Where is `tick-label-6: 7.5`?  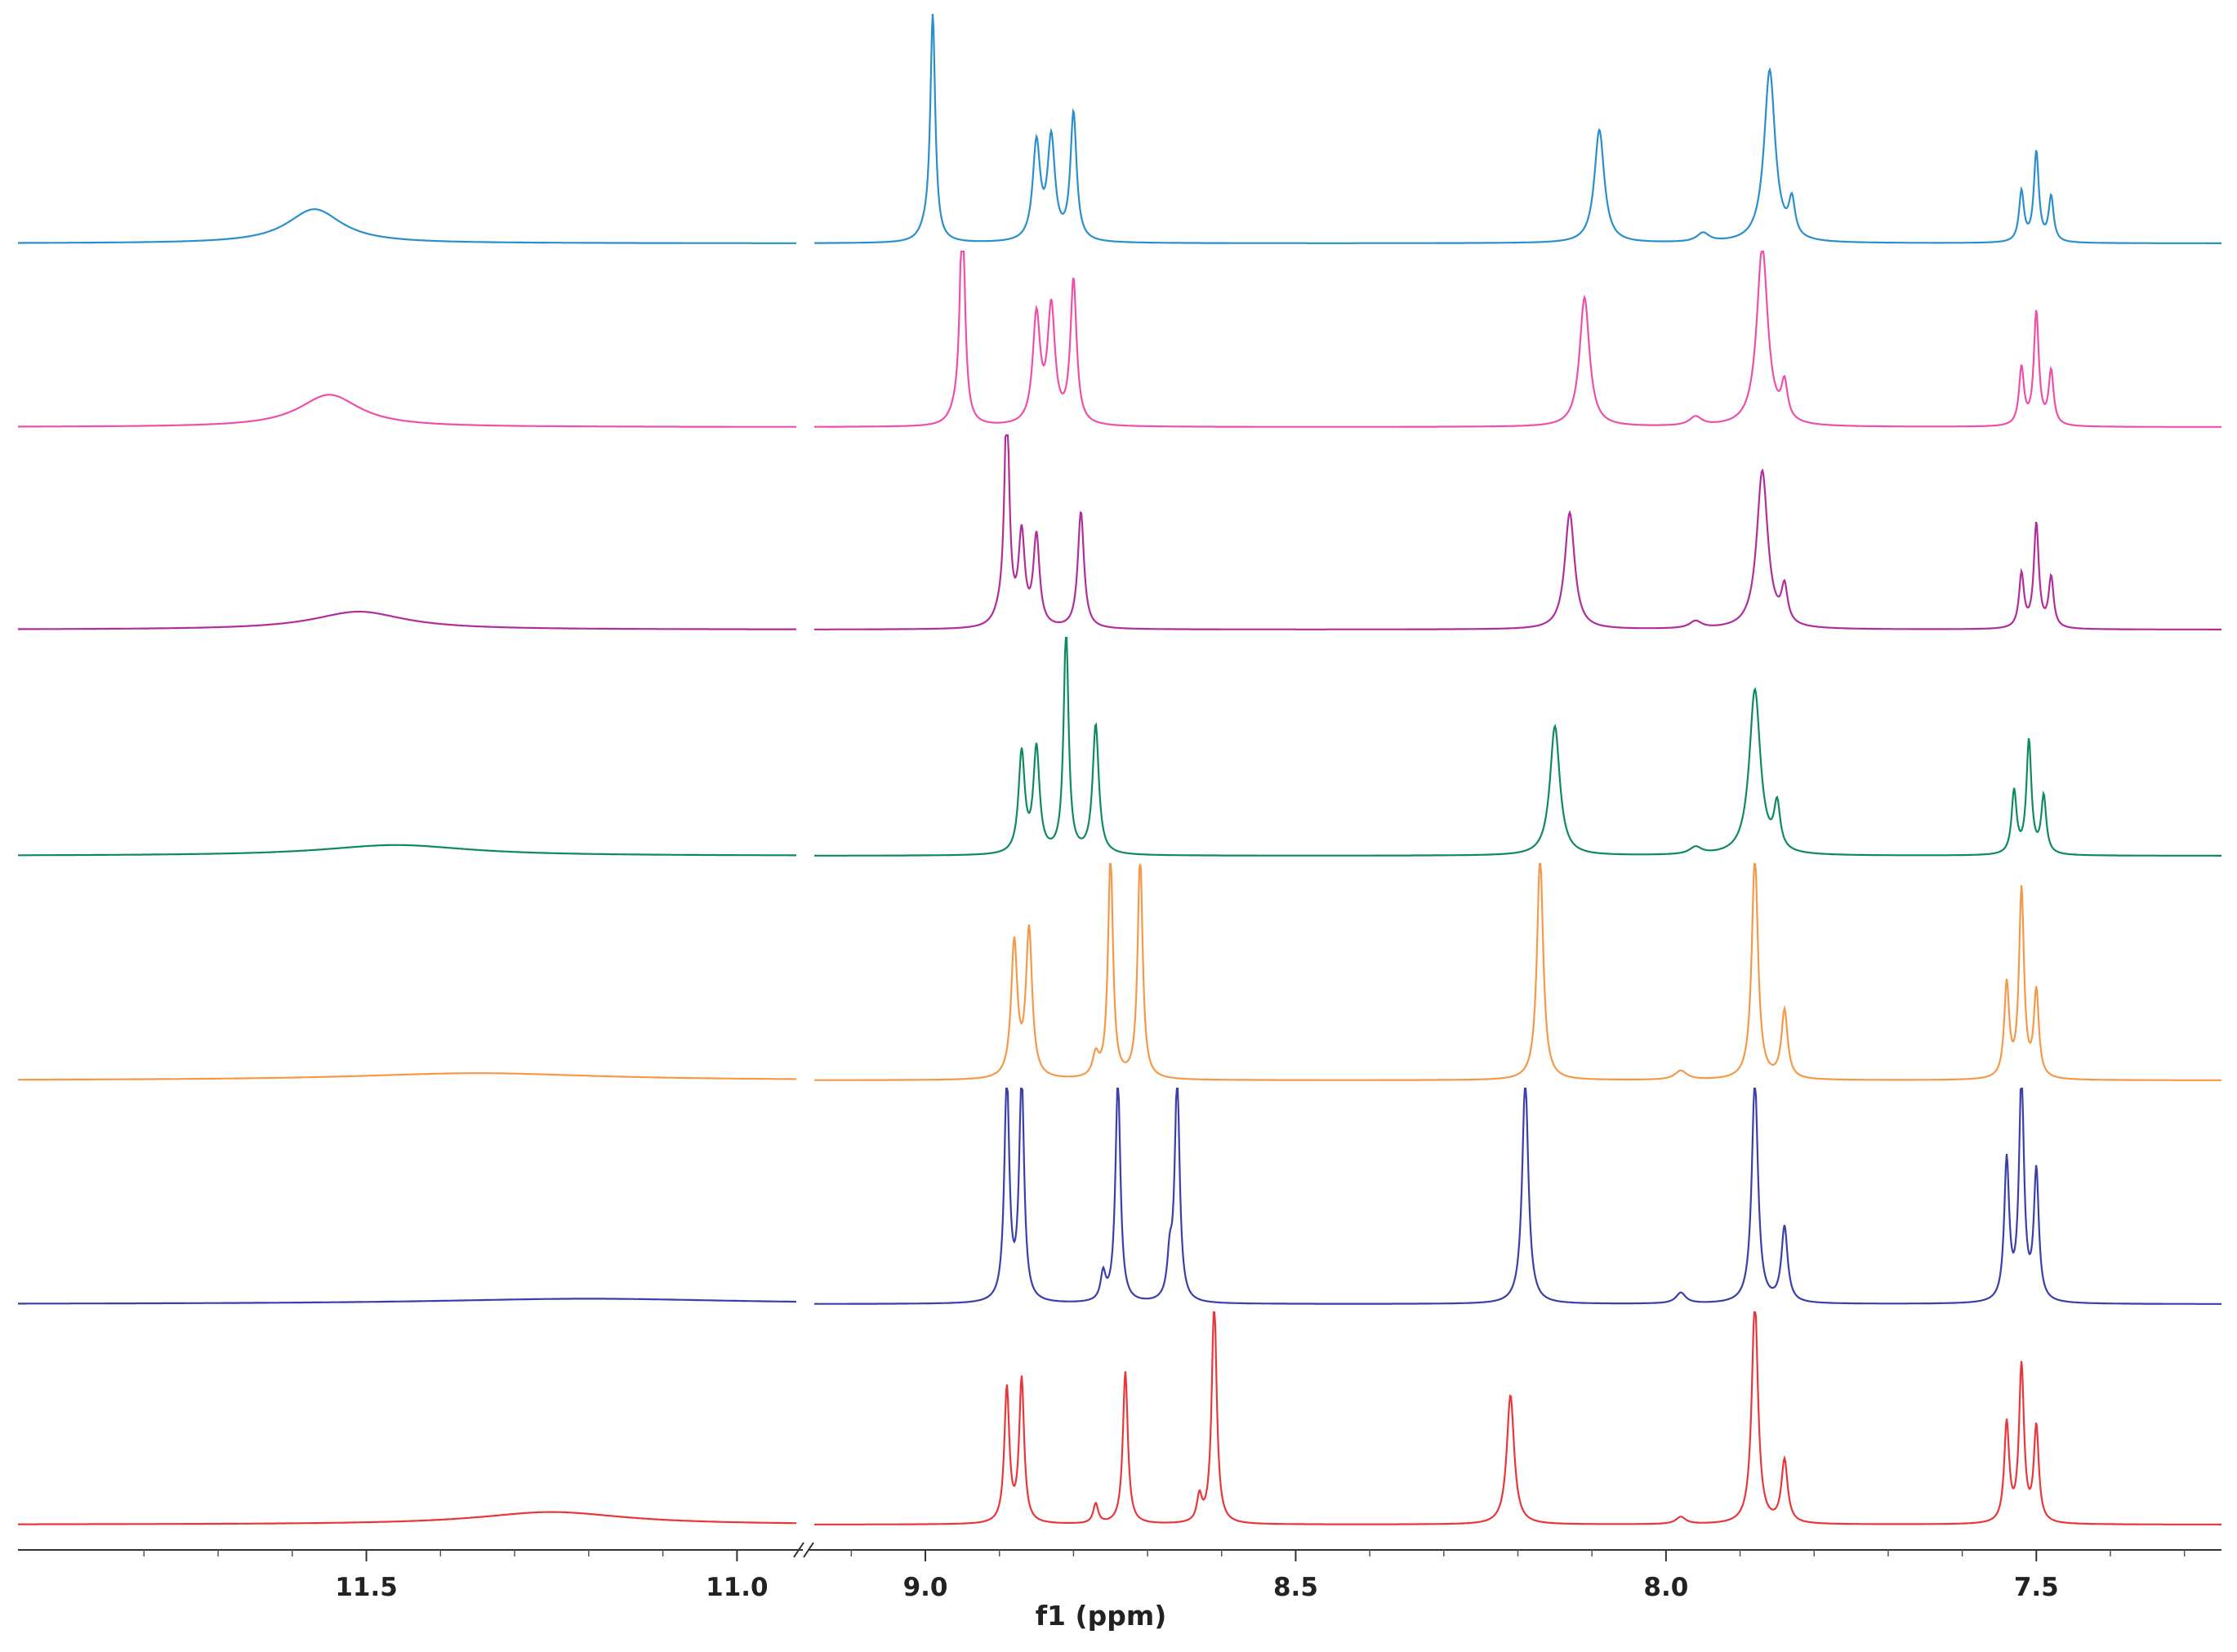 tick-label-6: 7.5 is located at coordinates (2036, 1587).